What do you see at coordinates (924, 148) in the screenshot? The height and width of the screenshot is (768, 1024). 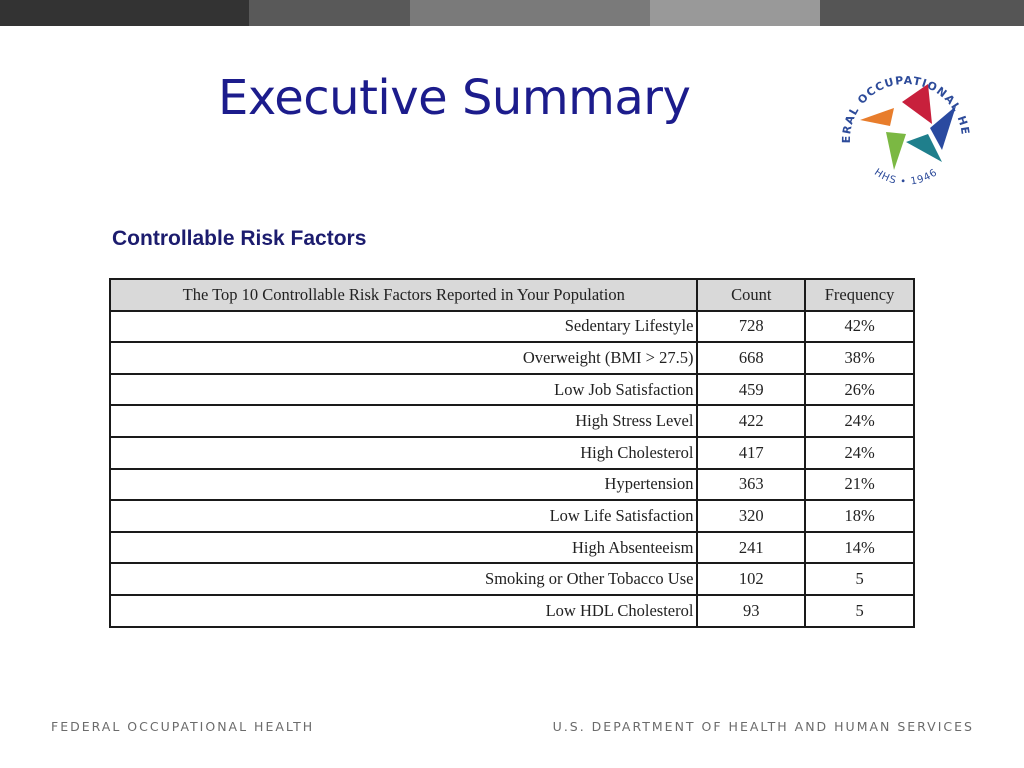 I see `logo-teal-shape` at bounding box center [924, 148].